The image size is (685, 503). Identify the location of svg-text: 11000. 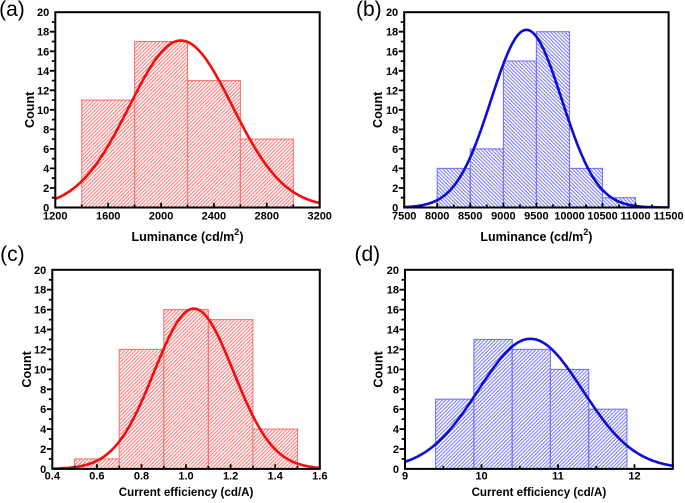
(636, 217).